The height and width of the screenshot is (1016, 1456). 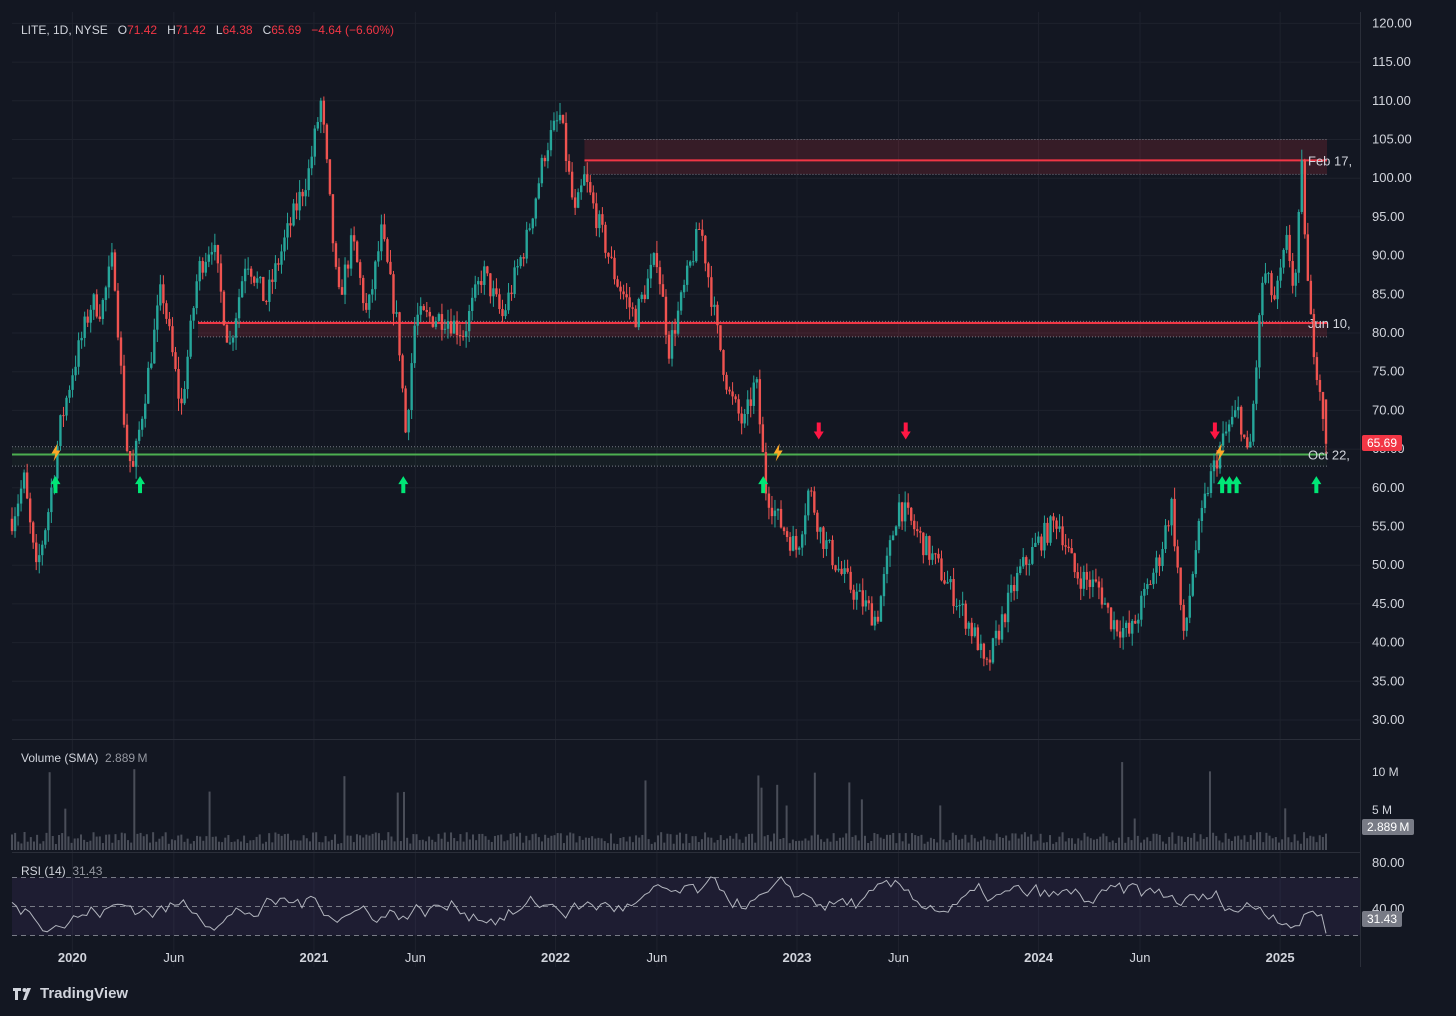 What do you see at coordinates (955, 157) in the screenshot?
I see `resistance-zone` at bounding box center [955, 157].